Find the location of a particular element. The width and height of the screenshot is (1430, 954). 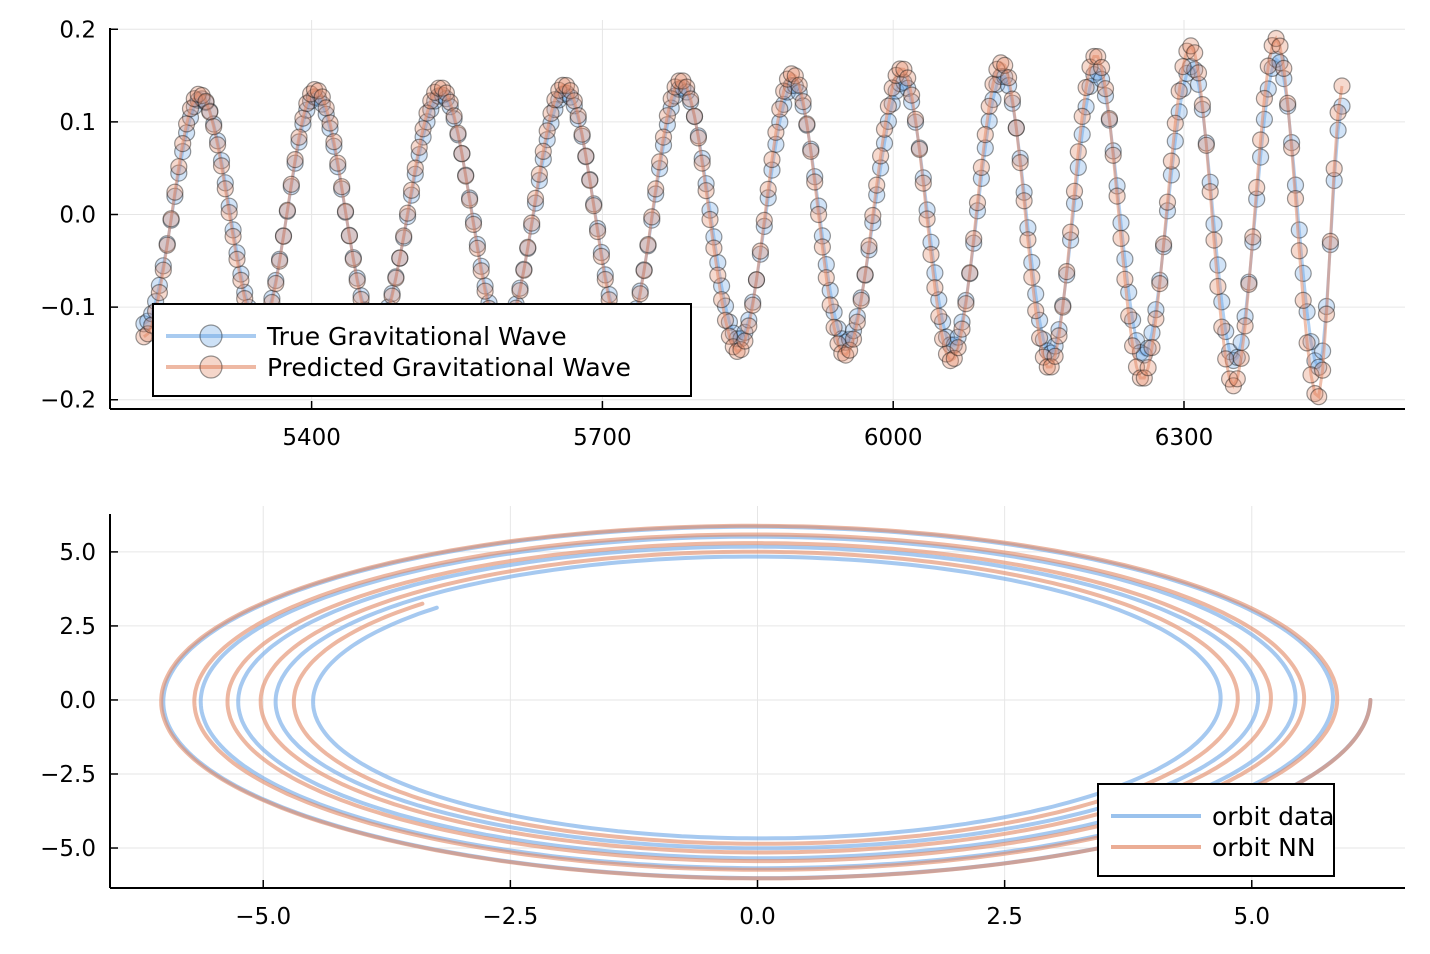

legend-label: orbit NN is located at coordinates (1264, 847).